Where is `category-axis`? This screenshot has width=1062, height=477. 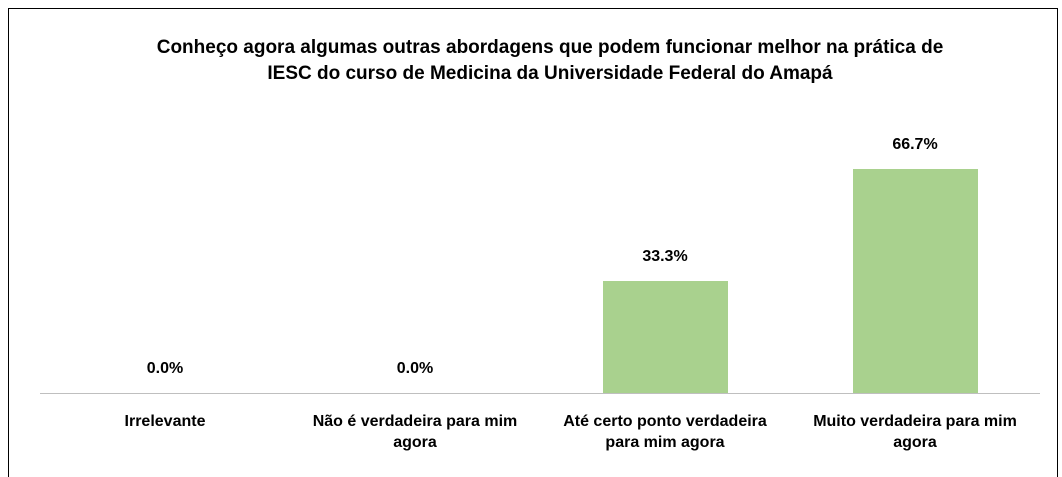
category-axis is located at coordinates (540, 393).